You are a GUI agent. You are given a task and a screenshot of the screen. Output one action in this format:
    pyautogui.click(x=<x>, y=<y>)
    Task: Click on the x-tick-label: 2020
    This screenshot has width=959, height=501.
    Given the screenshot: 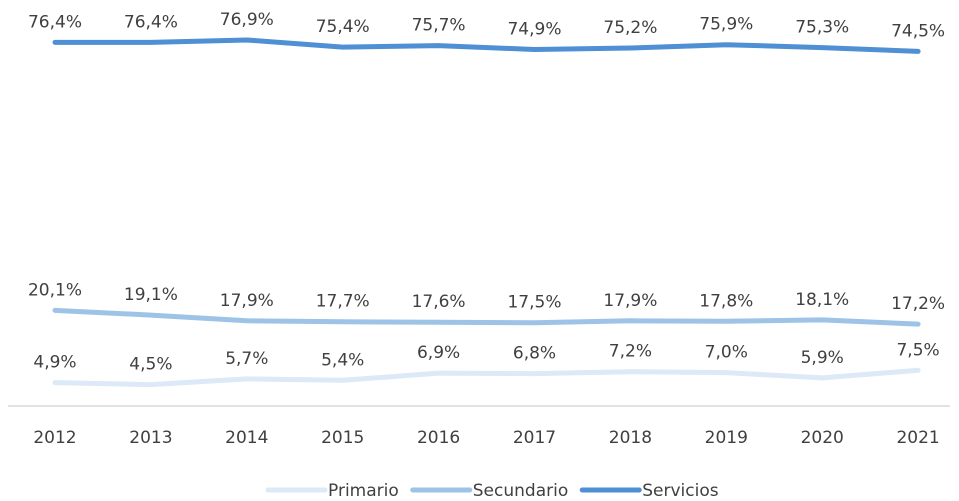 What is the action you would take?
    pyautogui.click(x=822, y=438)
    